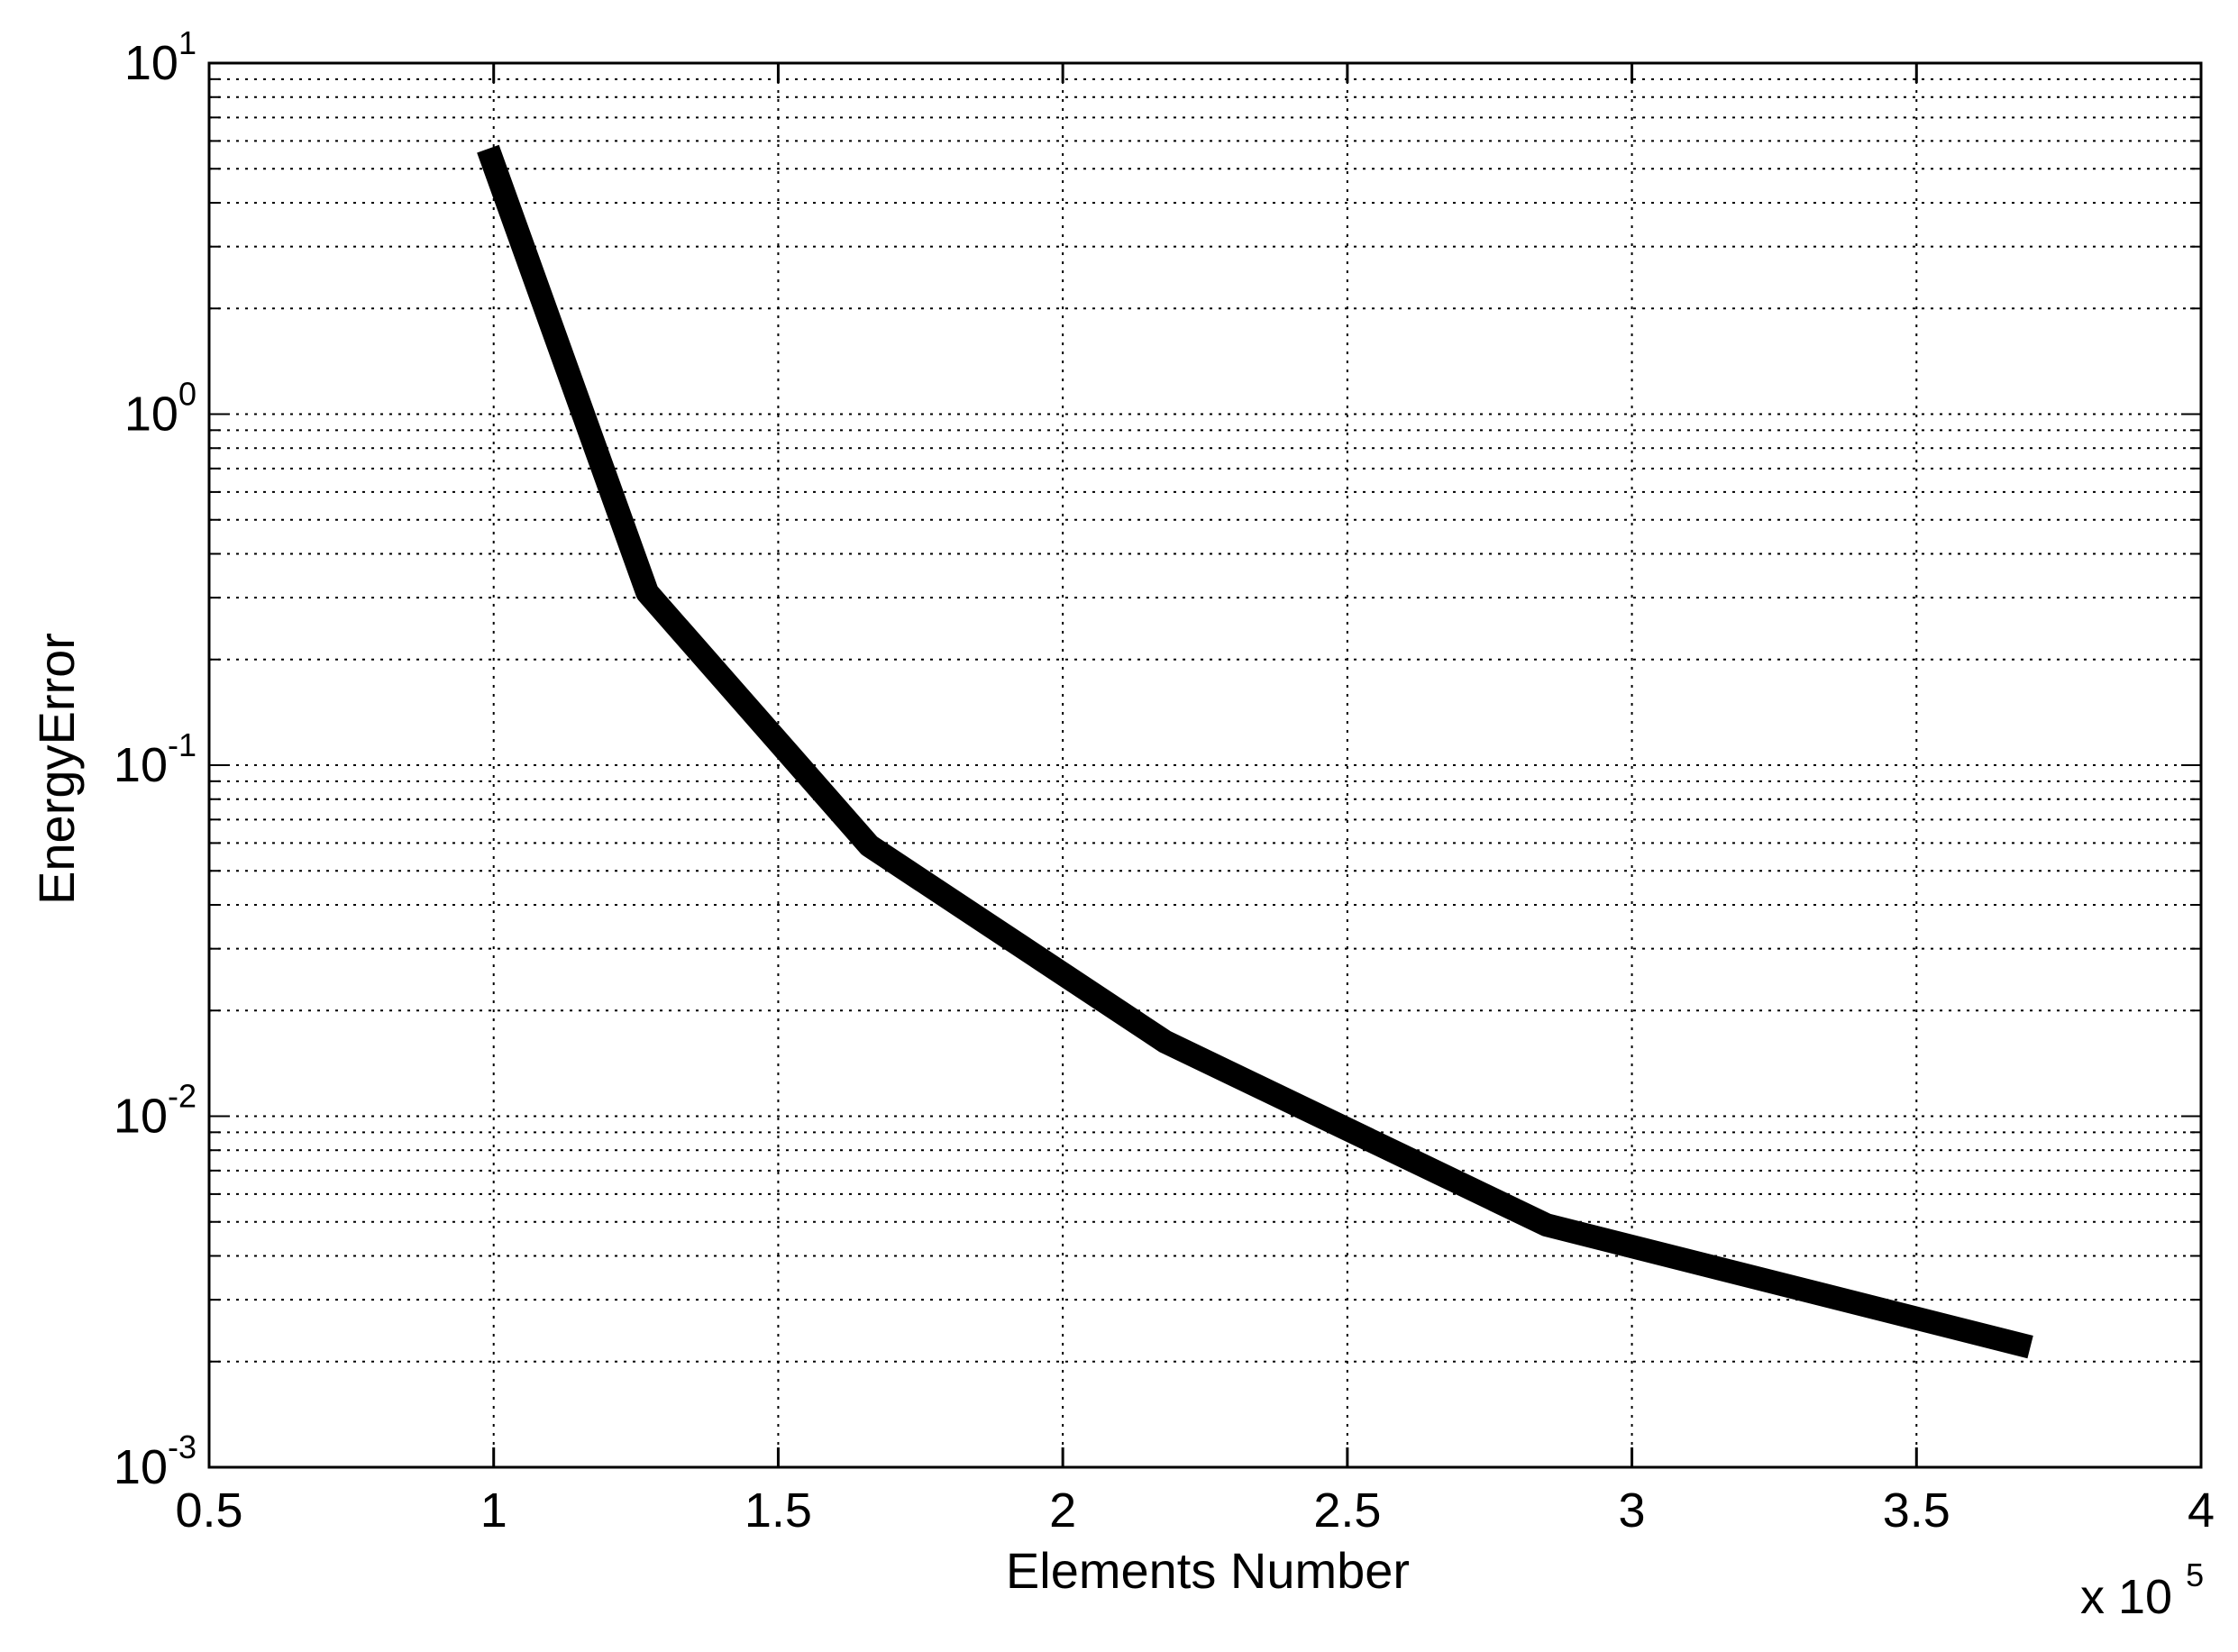 The width and height of the screenshot is (2238, 1652). Describe the element at coordinates (187, 394) in the screenshot. I see `y-tick-label-exponent: 0` at that location.